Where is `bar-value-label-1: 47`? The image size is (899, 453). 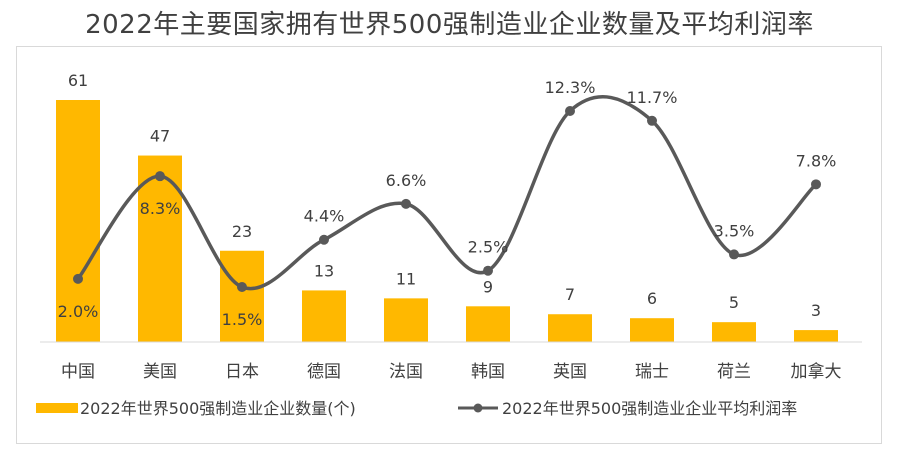 bar-value-label-1: 47 is located at coordinates (160, 136).